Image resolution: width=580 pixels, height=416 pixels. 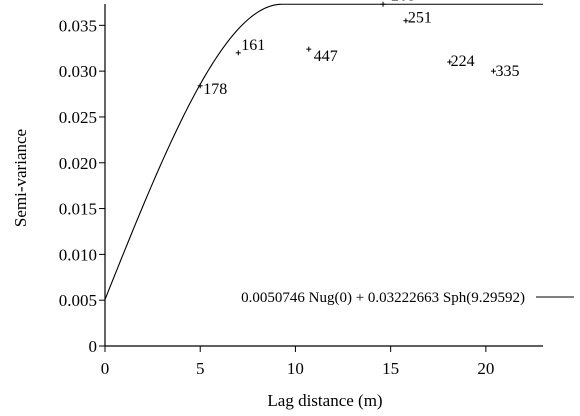 I want to click on data-point: 335, so click(x=504, y=71).